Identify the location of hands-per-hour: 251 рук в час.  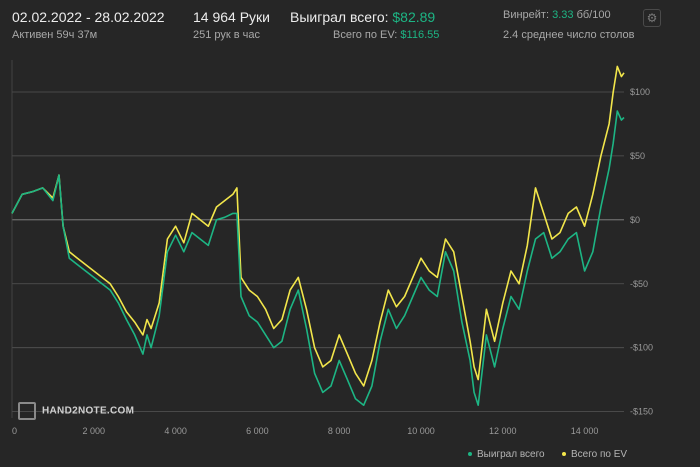
(227, 35).